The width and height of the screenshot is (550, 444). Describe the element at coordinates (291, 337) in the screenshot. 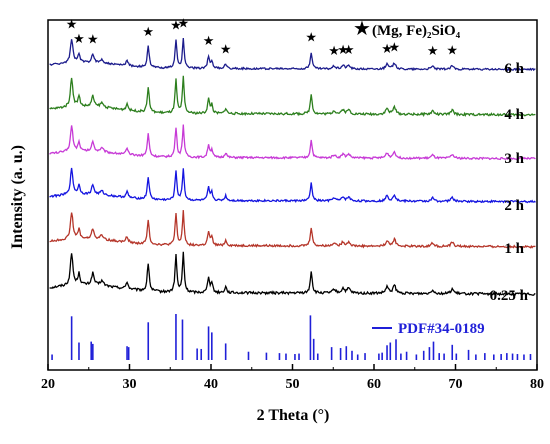

I see `reference-pattern` at that location.